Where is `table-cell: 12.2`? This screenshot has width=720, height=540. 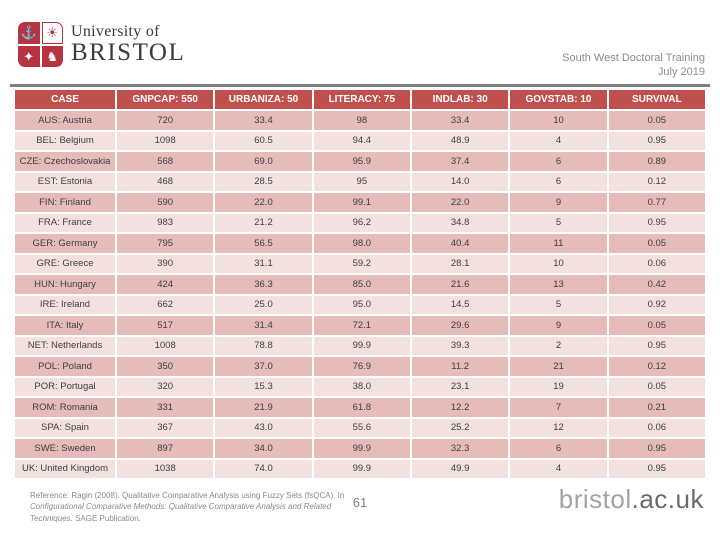
table-cell: 12.2 is located at coordinates (460, 407).